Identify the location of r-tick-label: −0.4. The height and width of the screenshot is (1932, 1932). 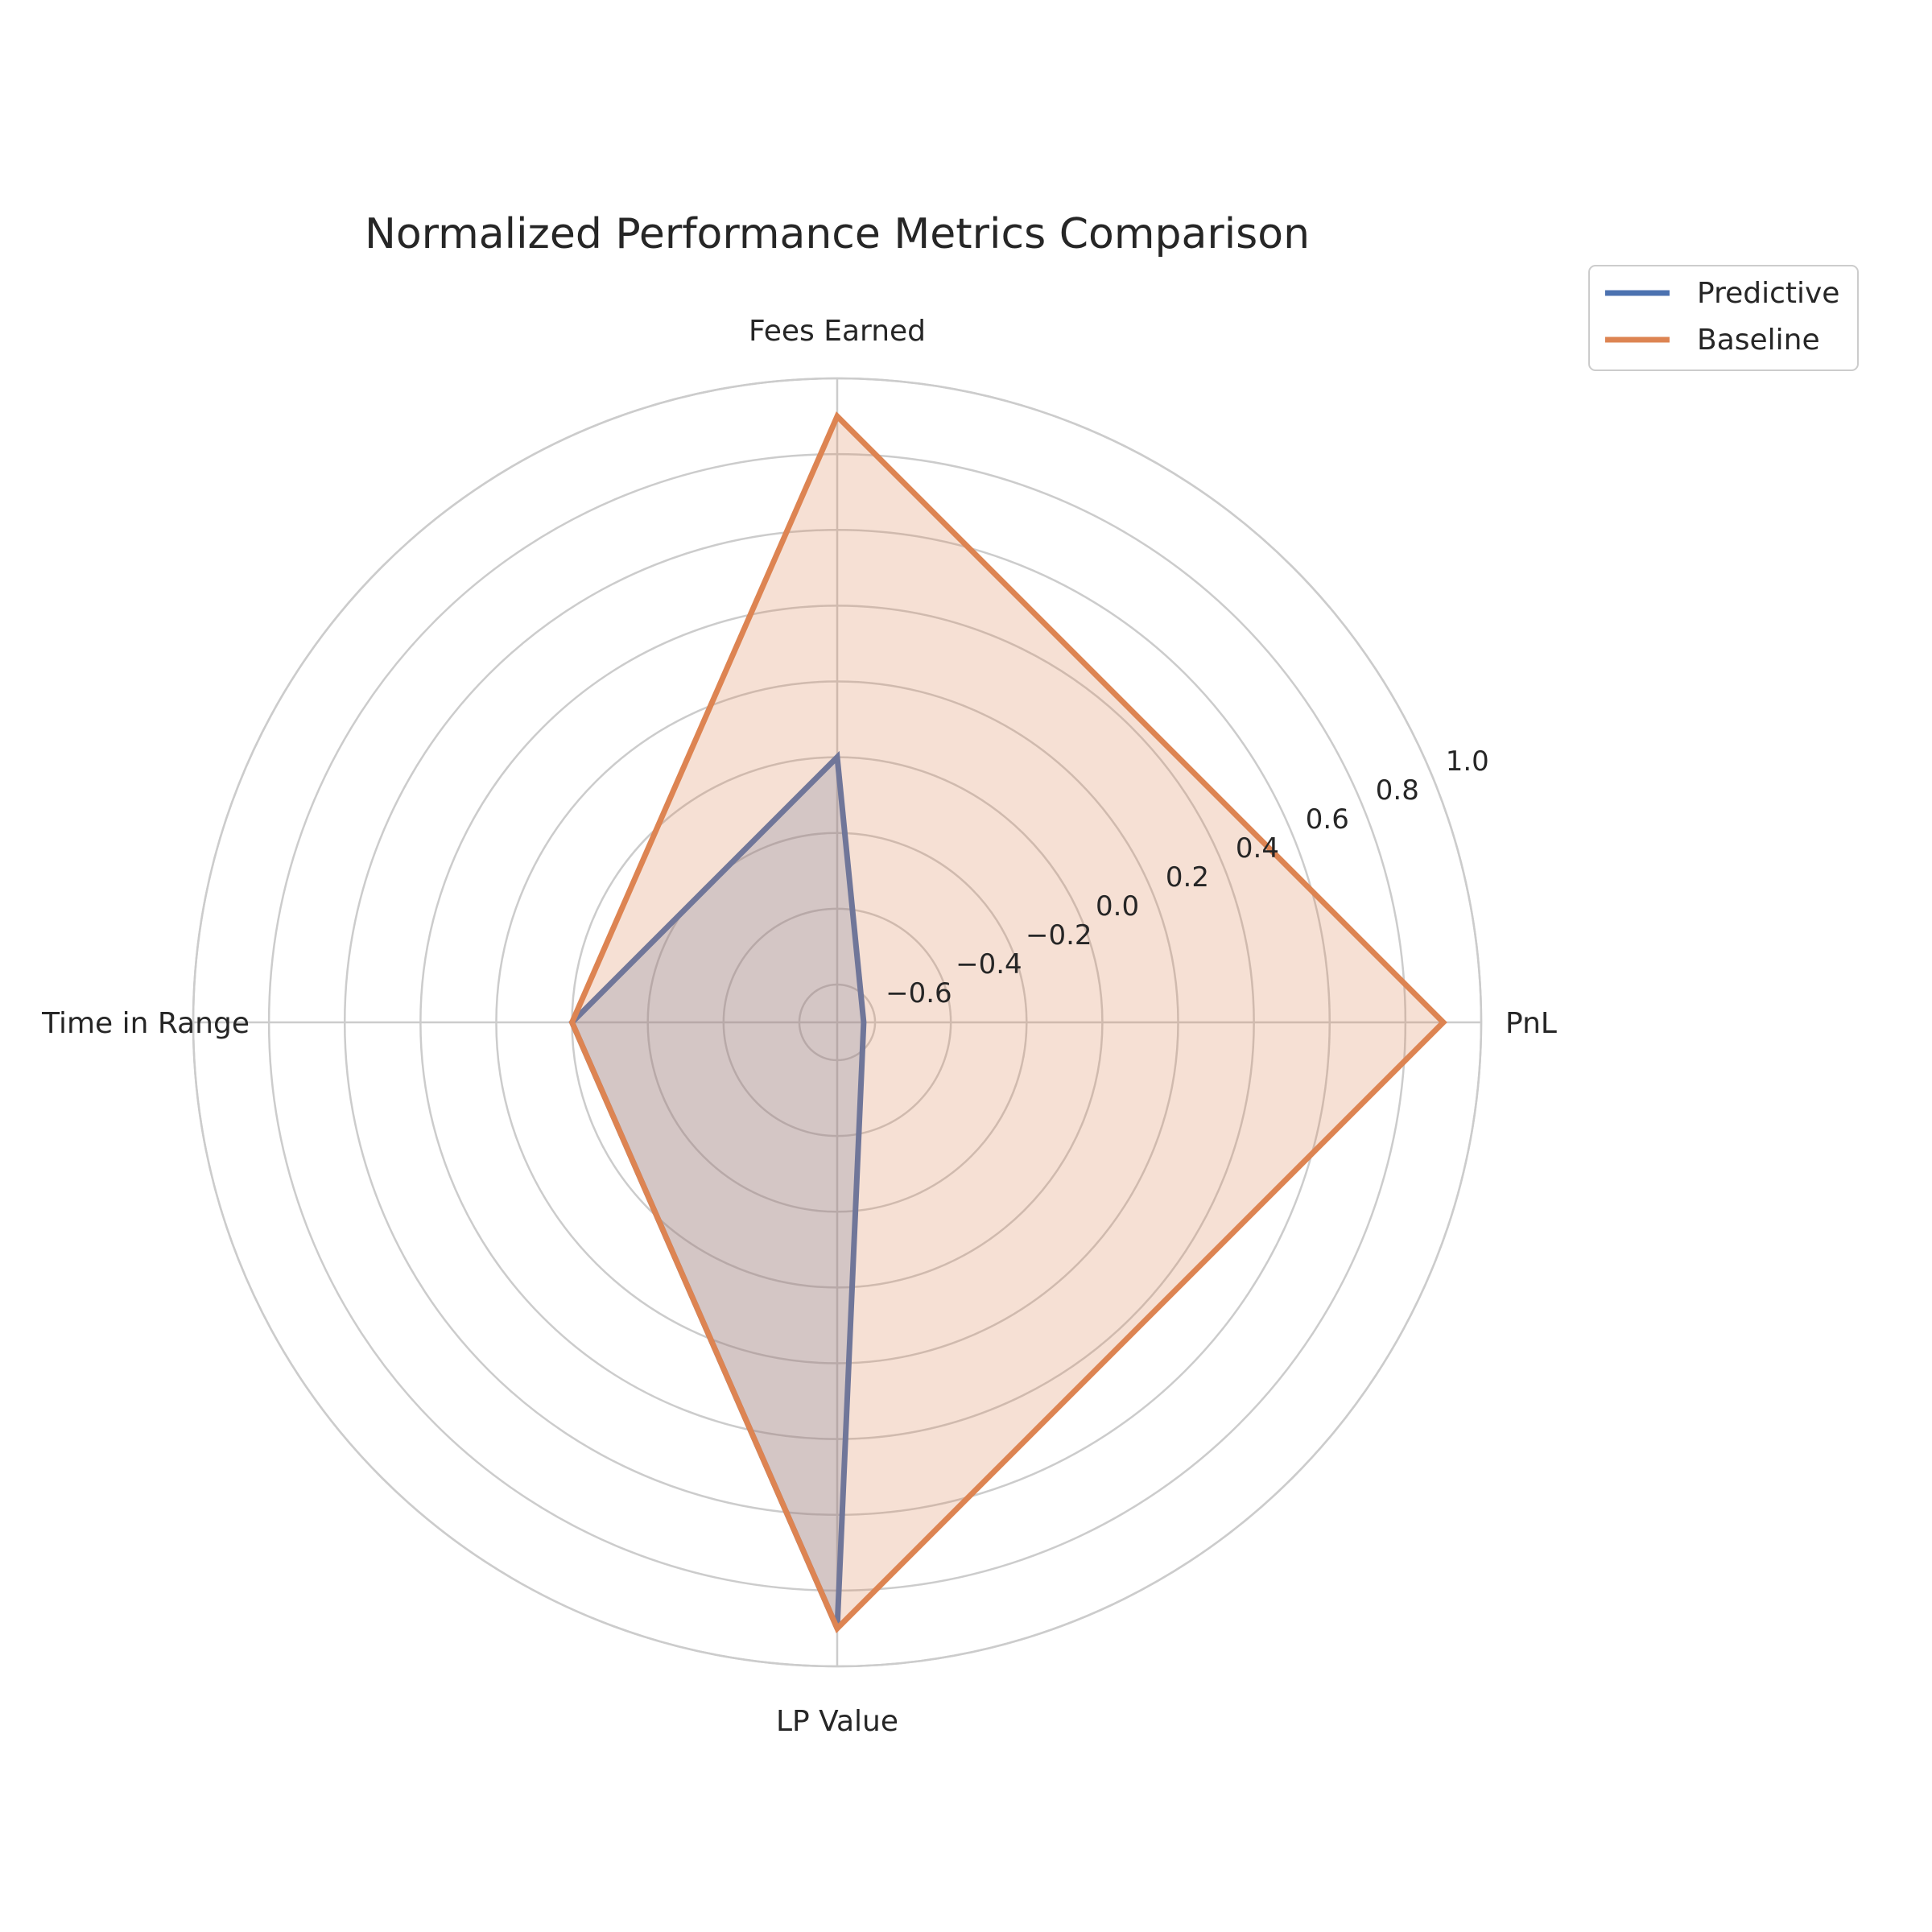
(989, 964).